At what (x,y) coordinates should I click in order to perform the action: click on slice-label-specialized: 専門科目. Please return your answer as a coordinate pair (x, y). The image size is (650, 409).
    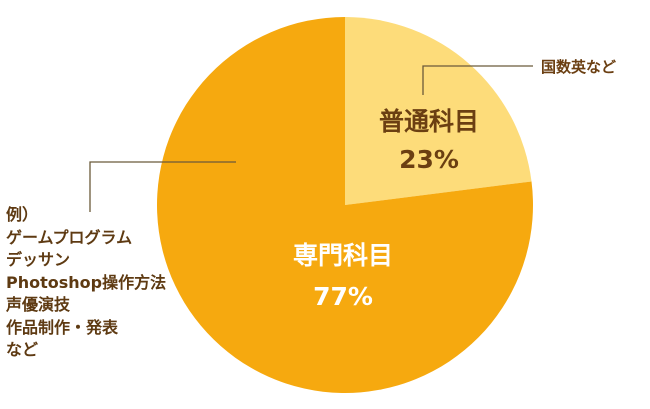
    Looking at the image, I should click on (343, 255).